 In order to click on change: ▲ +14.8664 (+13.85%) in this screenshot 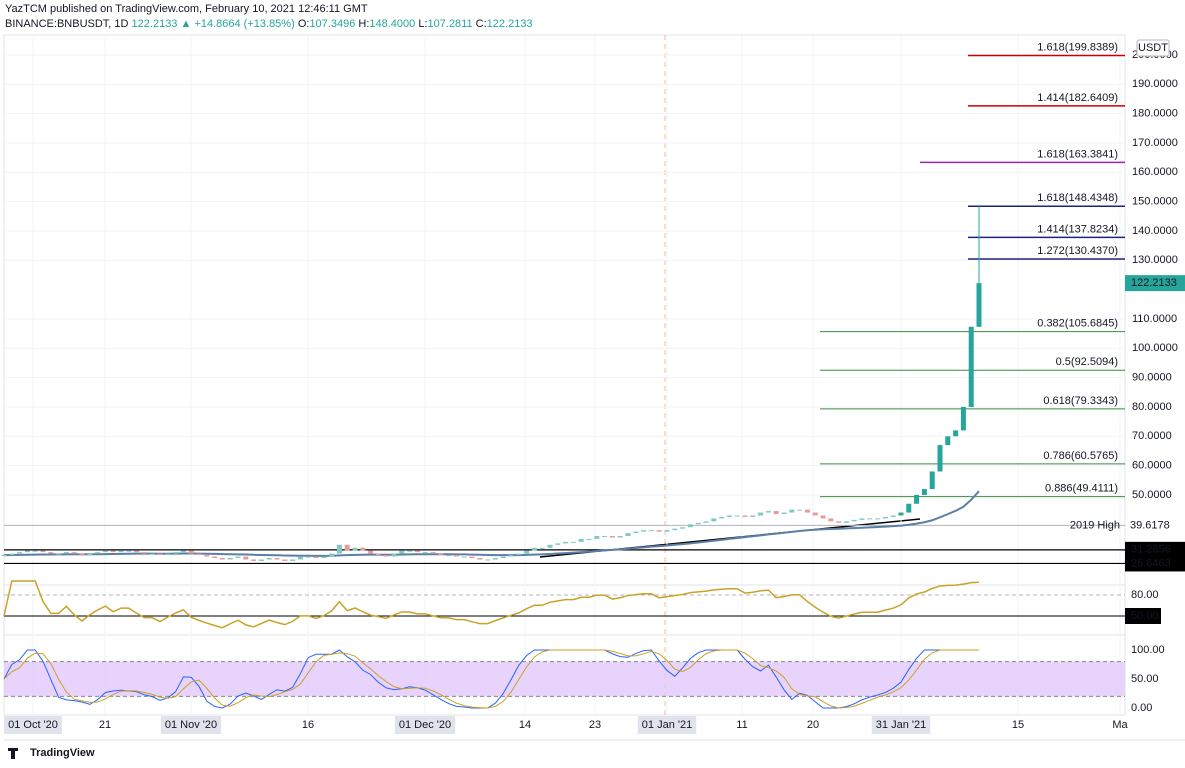, I will do `click(238, 24)`.